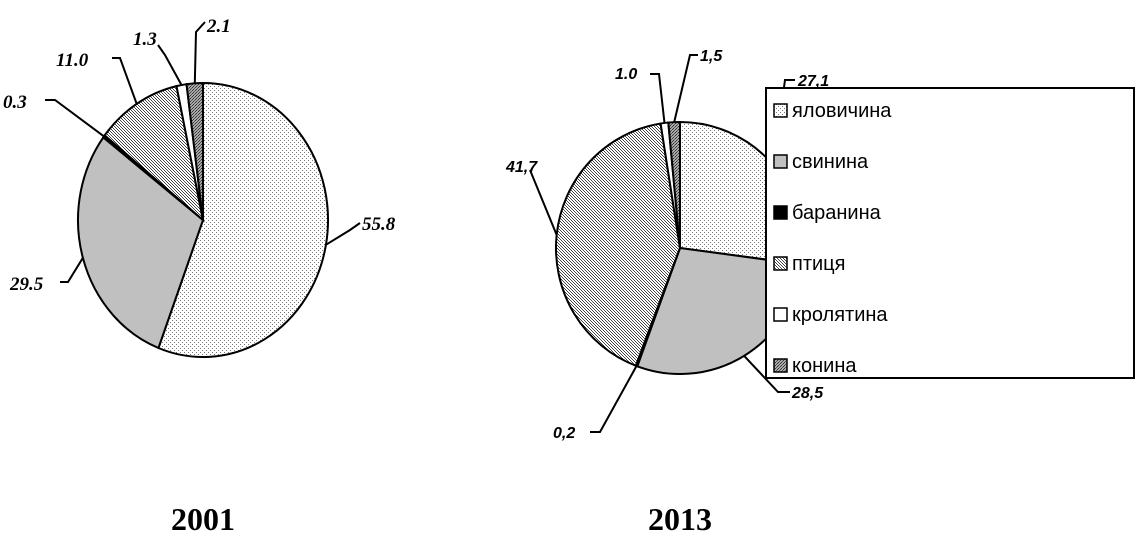  I want to click on legend-swatch-pork, so click(780, 161).